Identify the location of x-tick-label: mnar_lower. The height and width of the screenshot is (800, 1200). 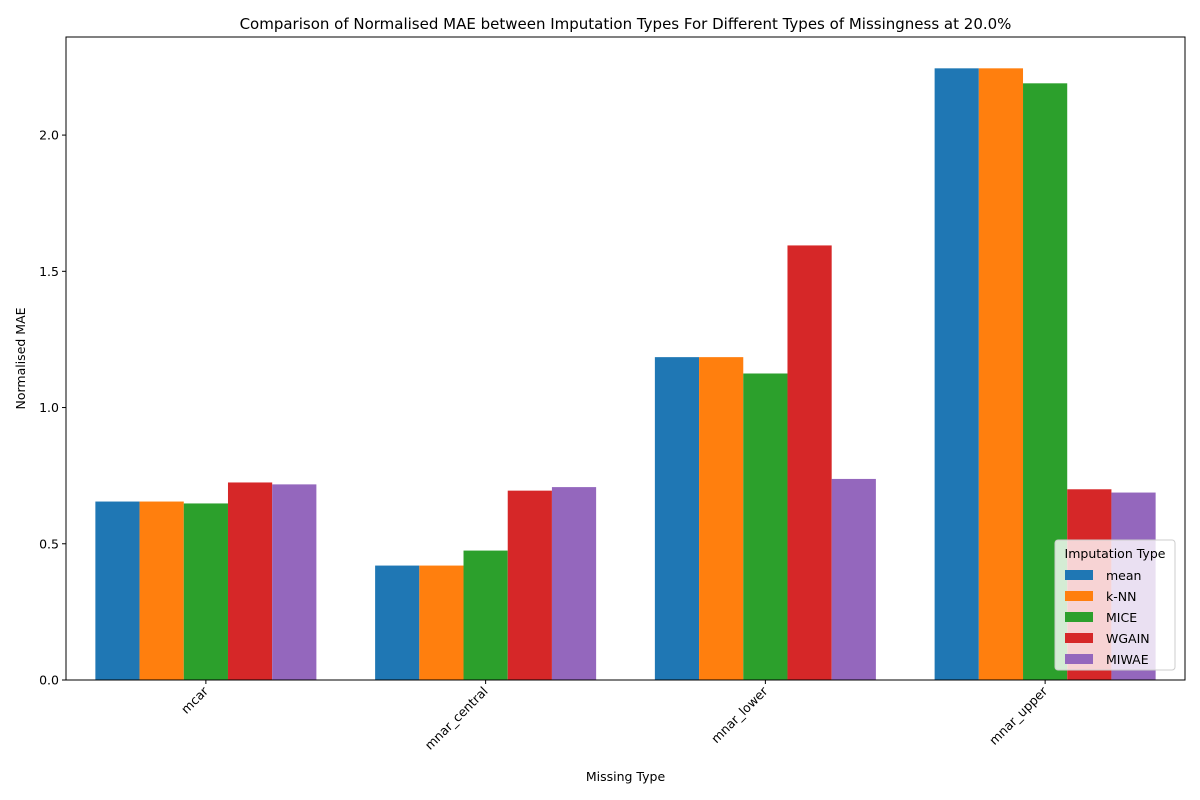
(739, 714).